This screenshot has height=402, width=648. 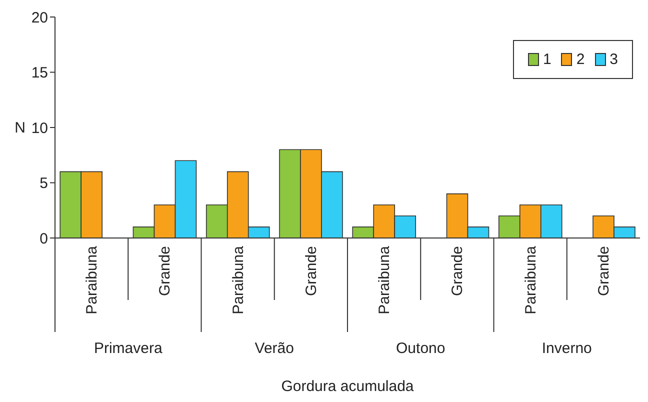 What do you see at coordinates (128, 348) in the screenshot?
I see `text: Primavera` at bounding box center [128, 348].